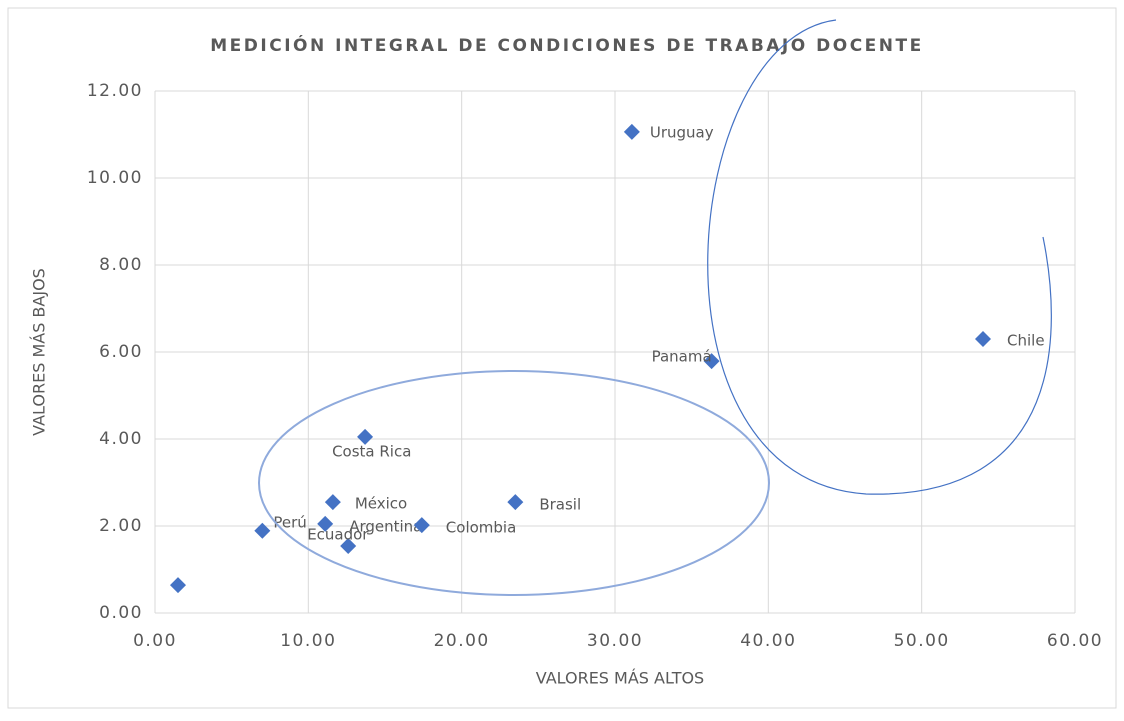 The height and width of the screenshot is (721, 1124). Describe the element at coordinates (682, 132) in the screenshot. I see `point-label: Uruguay` at that location.